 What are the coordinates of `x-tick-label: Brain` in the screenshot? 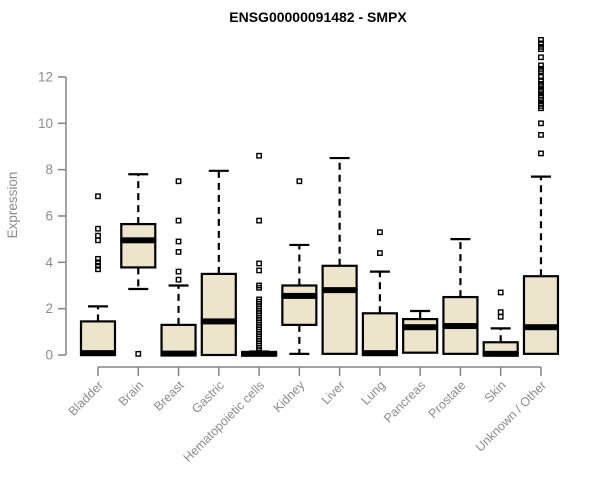 It's located at (131, 393).